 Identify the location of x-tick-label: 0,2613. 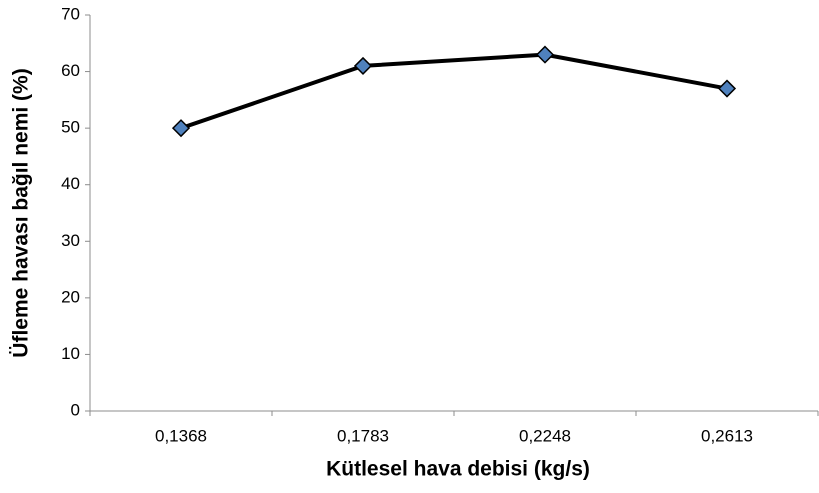
(727, 435).